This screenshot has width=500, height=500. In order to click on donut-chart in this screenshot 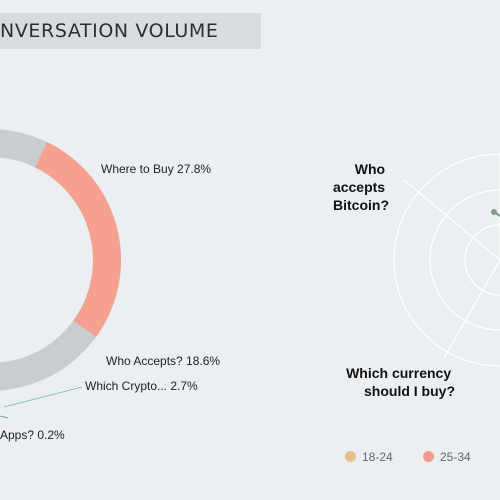, I will do `click(60, 260)`.